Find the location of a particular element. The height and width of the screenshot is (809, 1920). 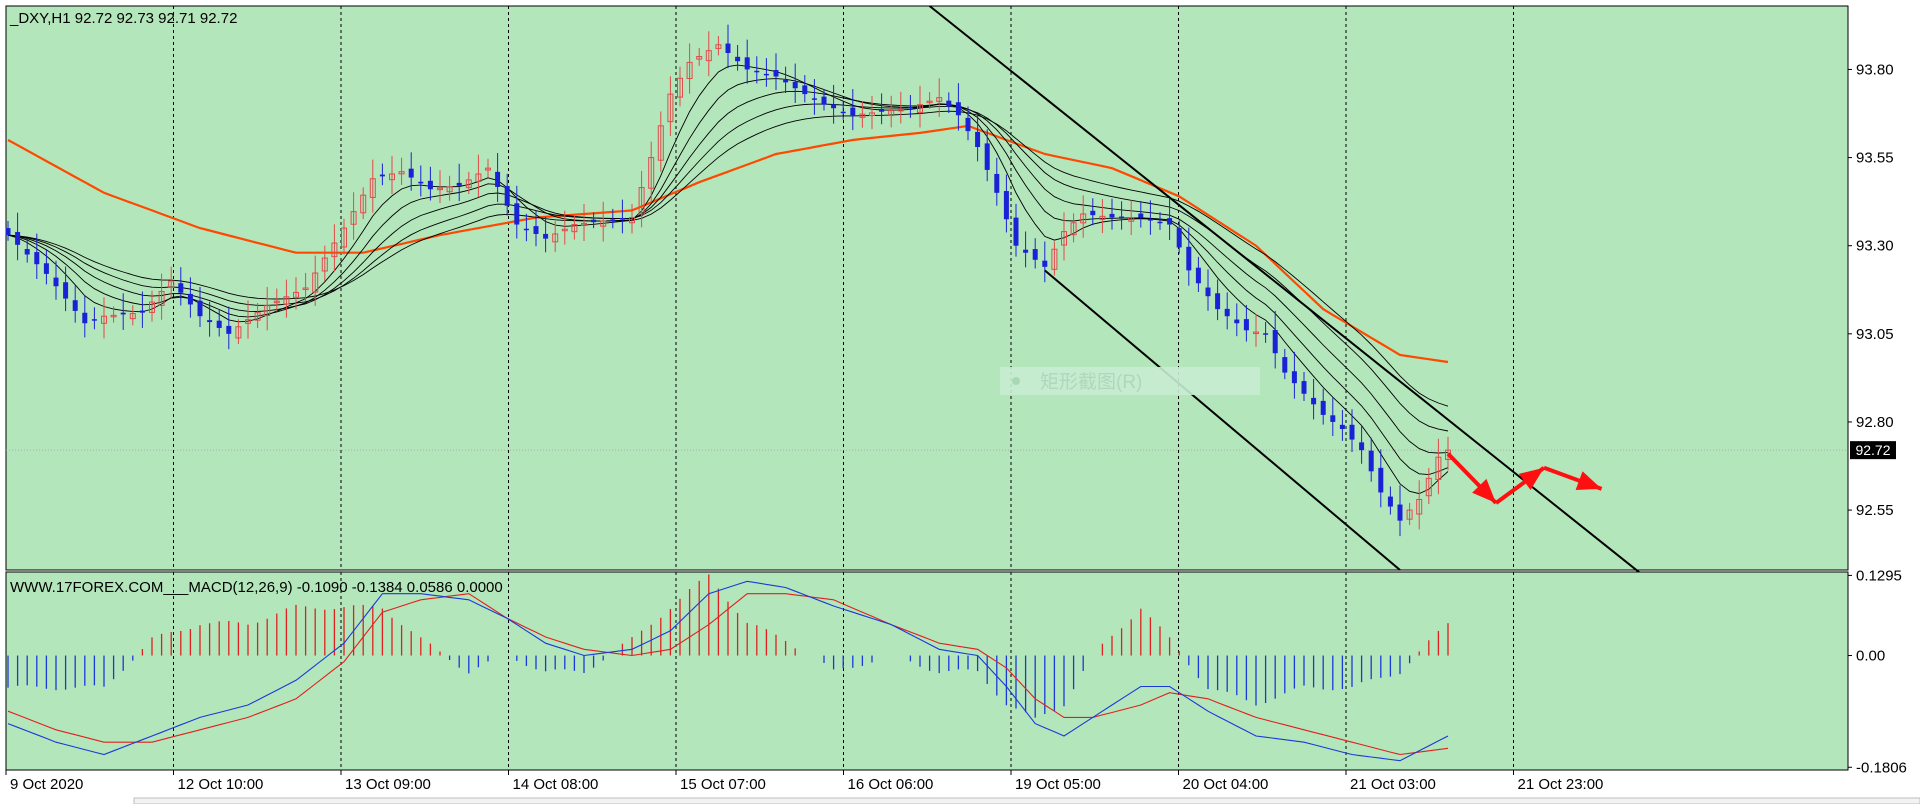

current-price-marker: 92.72 is located at coordinates (1873, 450).